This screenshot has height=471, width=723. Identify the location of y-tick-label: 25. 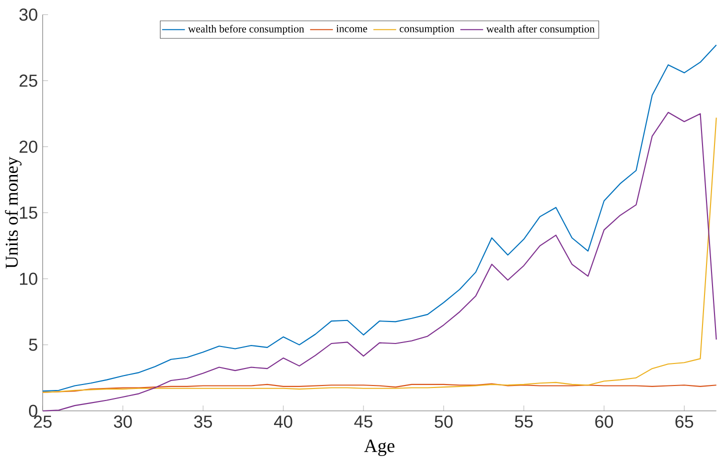
(29, 80).